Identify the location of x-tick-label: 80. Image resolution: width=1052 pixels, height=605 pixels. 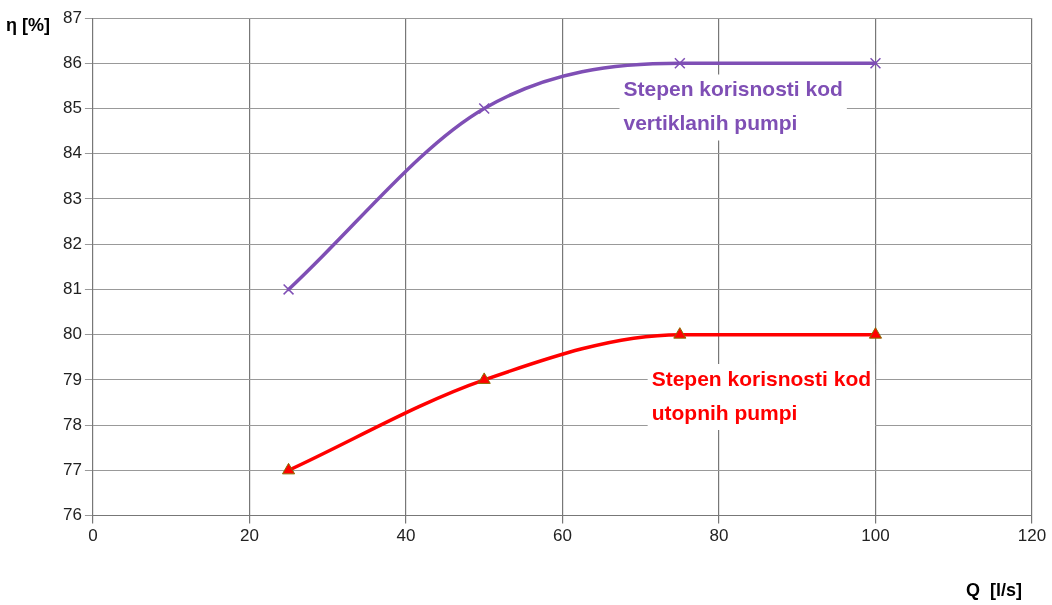
(719, 536).